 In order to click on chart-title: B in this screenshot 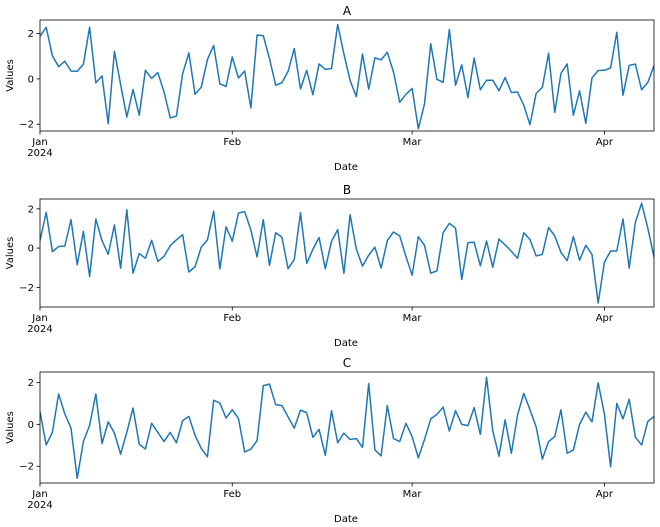, I will do `click(347, 190)`.